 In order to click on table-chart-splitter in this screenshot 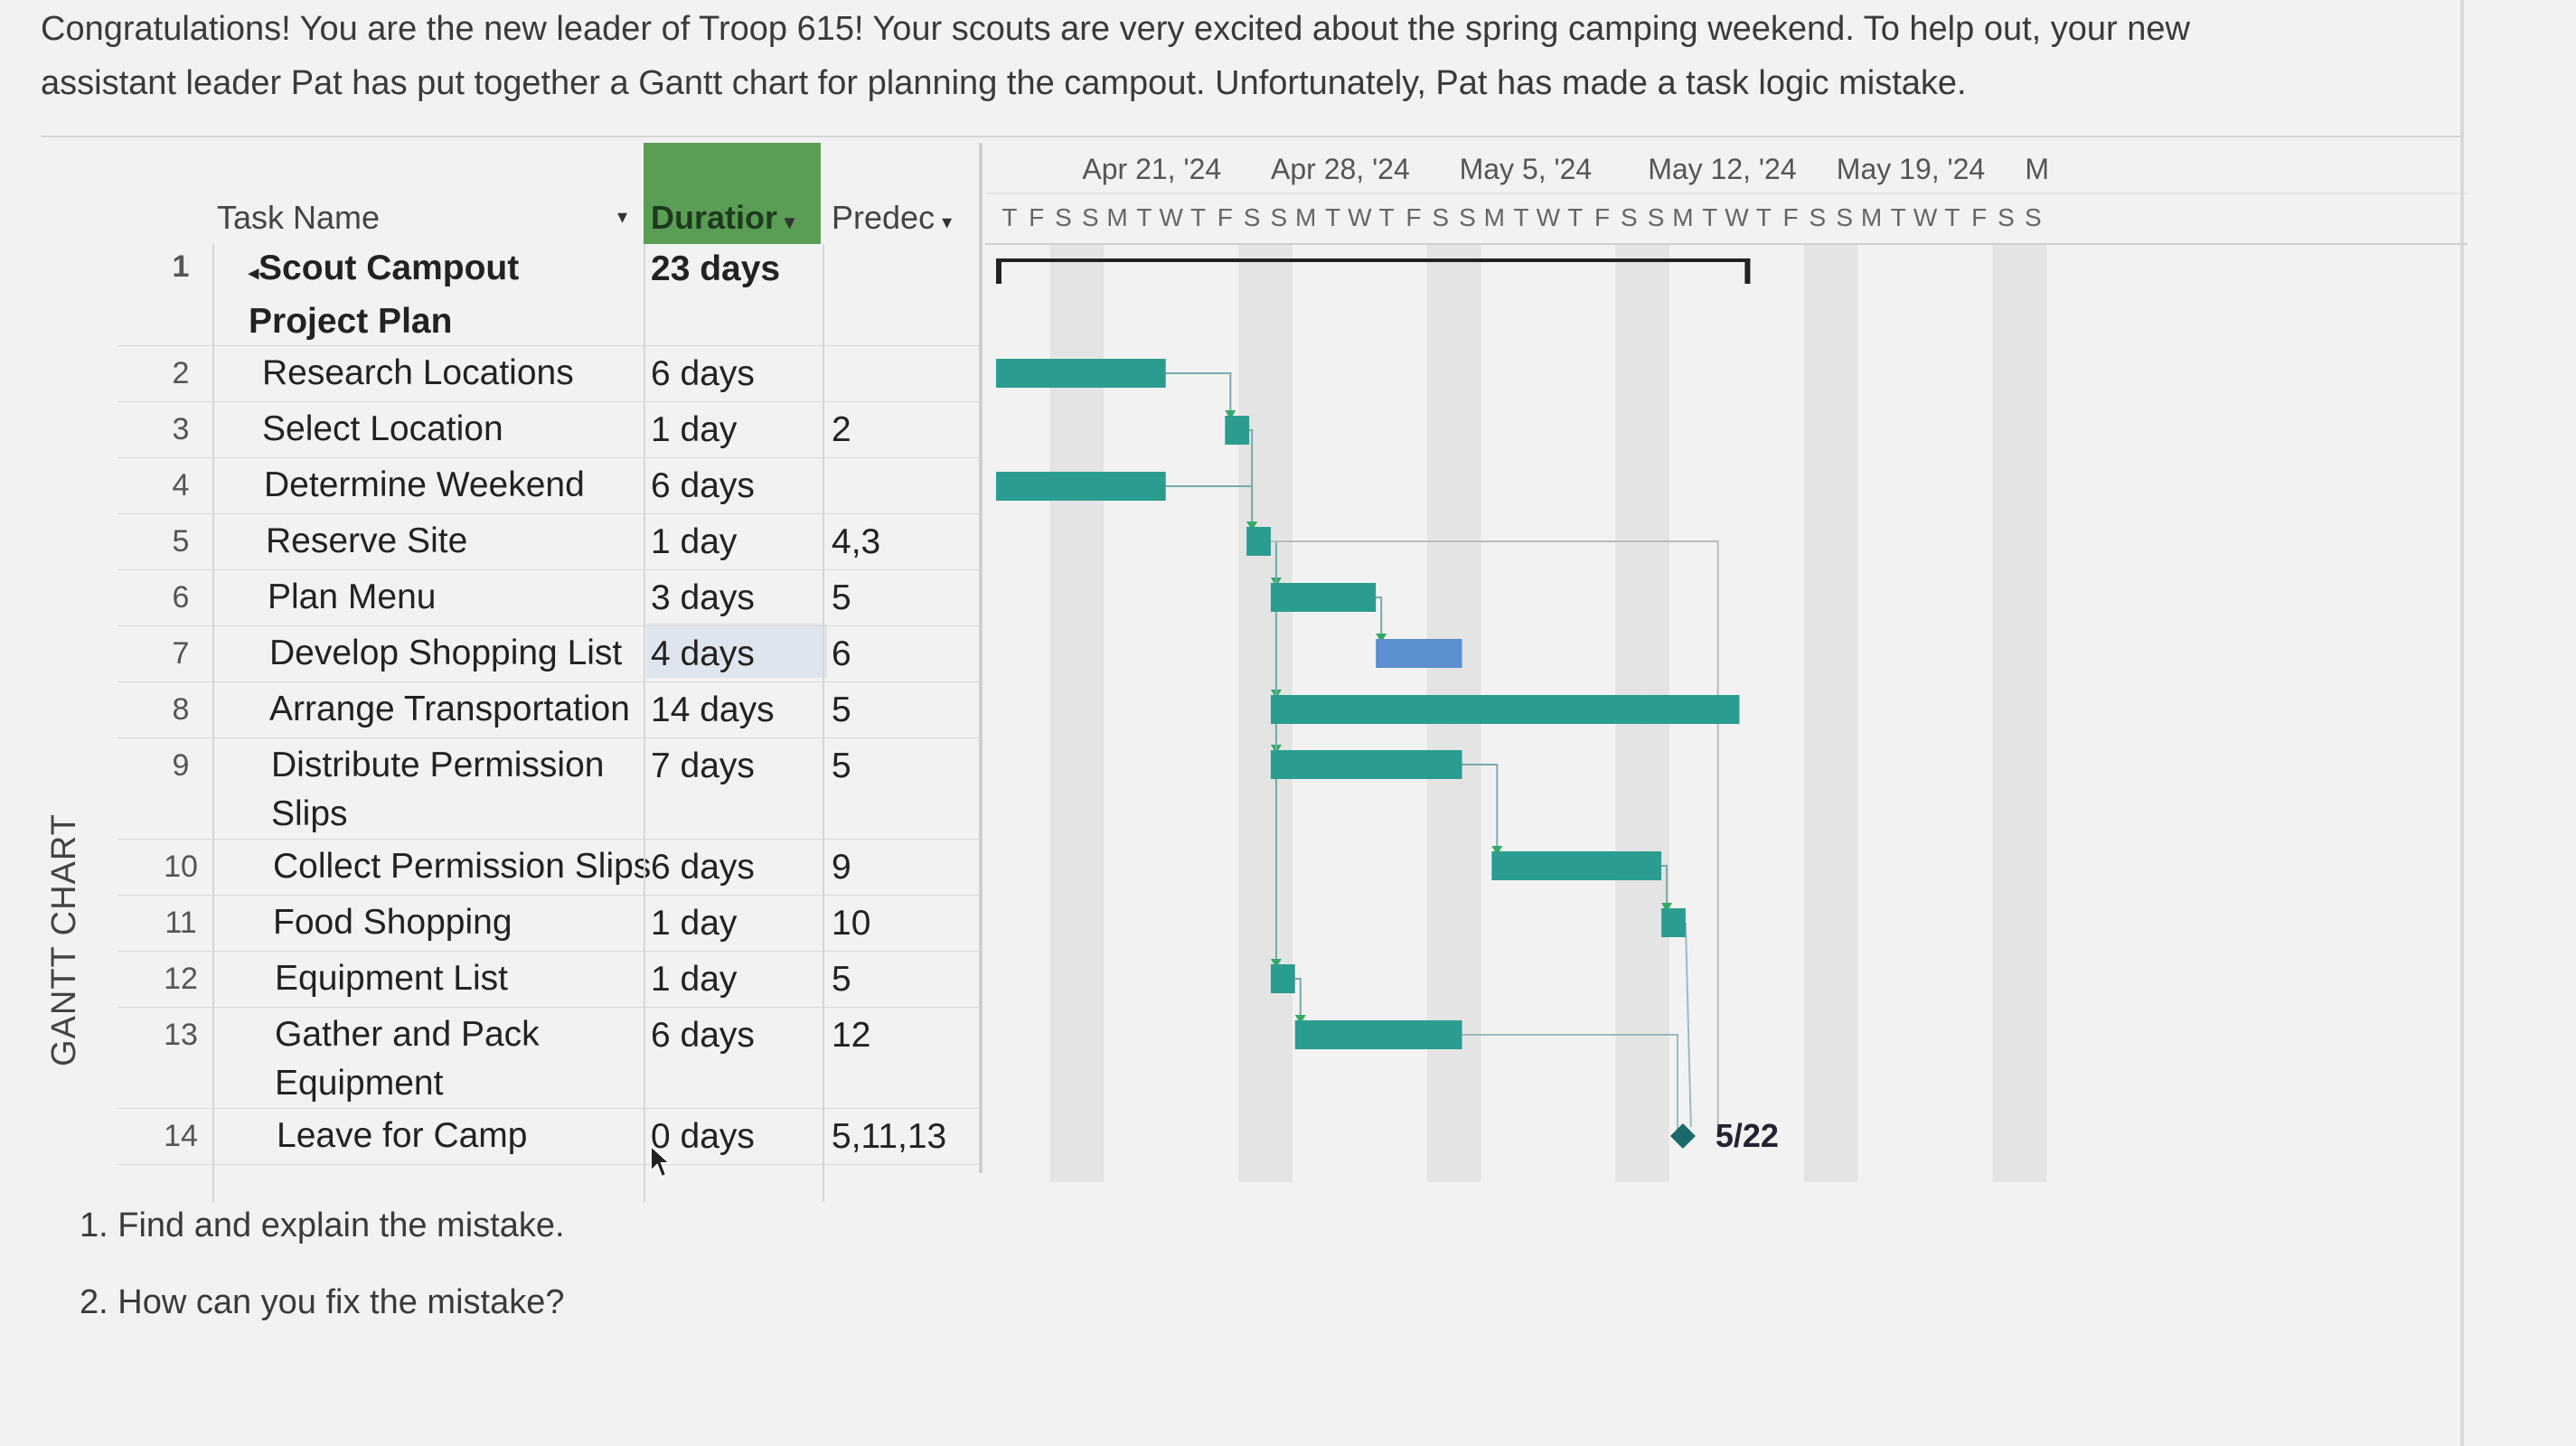, I will do `click(981, 658)`.